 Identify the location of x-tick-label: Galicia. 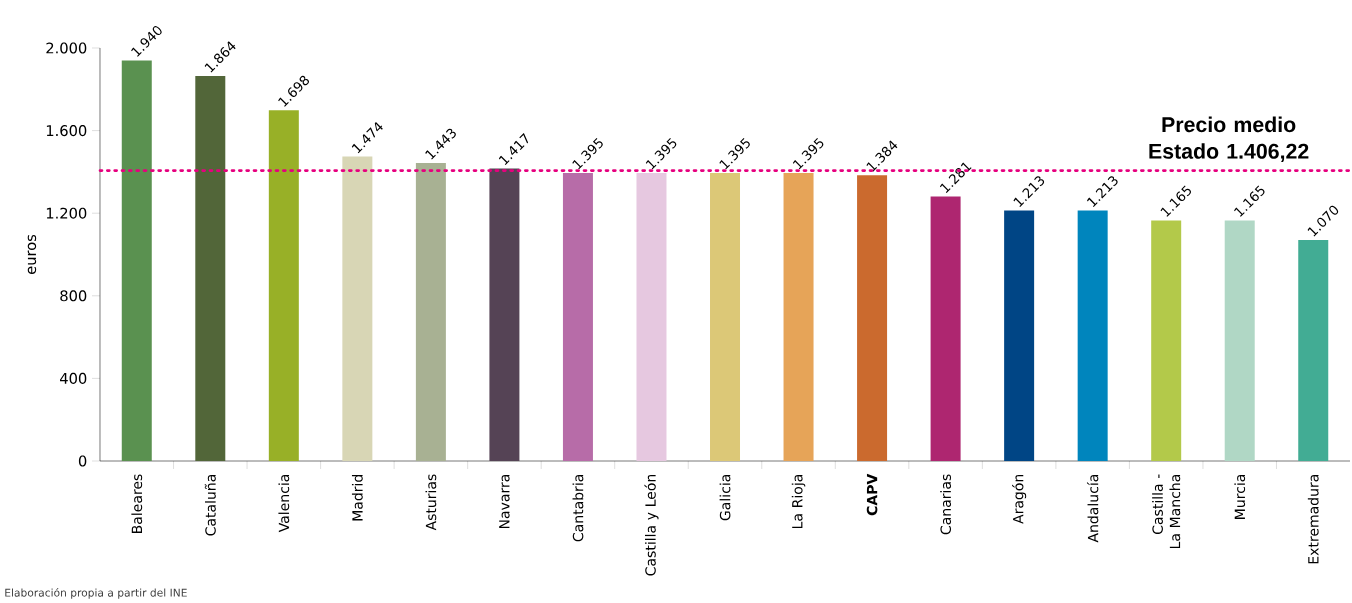
(725, 497).